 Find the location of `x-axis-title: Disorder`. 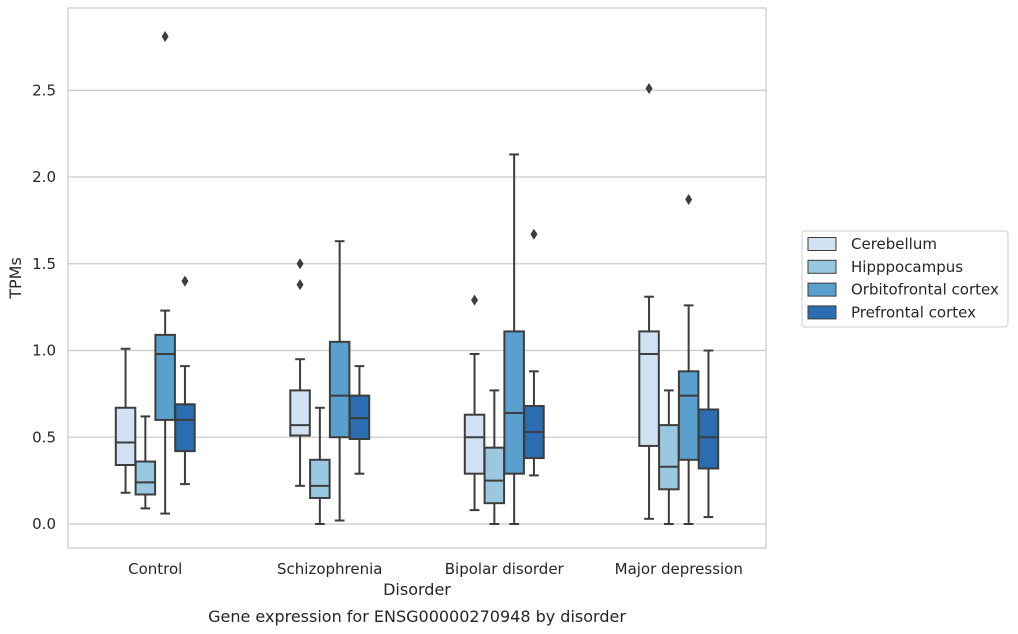

x-axis-title: Disorder is located at coordinates (417, 589).